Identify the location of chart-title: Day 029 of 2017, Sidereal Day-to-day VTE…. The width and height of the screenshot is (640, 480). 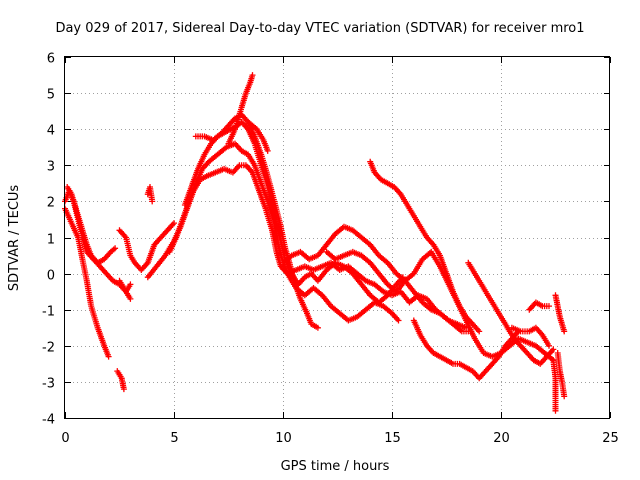
(319, 28).